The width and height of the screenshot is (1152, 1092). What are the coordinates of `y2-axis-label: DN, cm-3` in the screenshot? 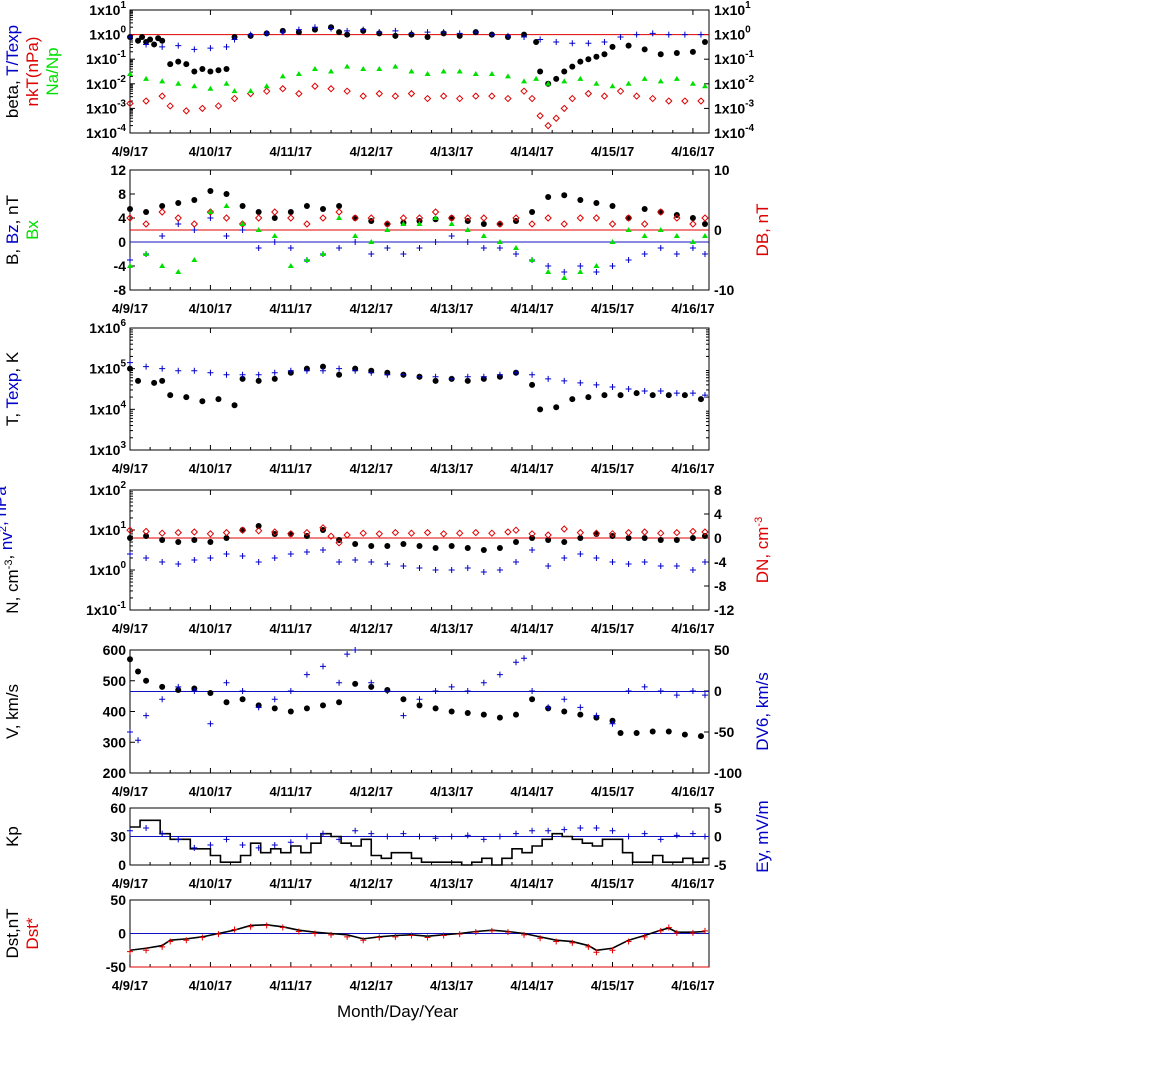 It's located at (762, 550).